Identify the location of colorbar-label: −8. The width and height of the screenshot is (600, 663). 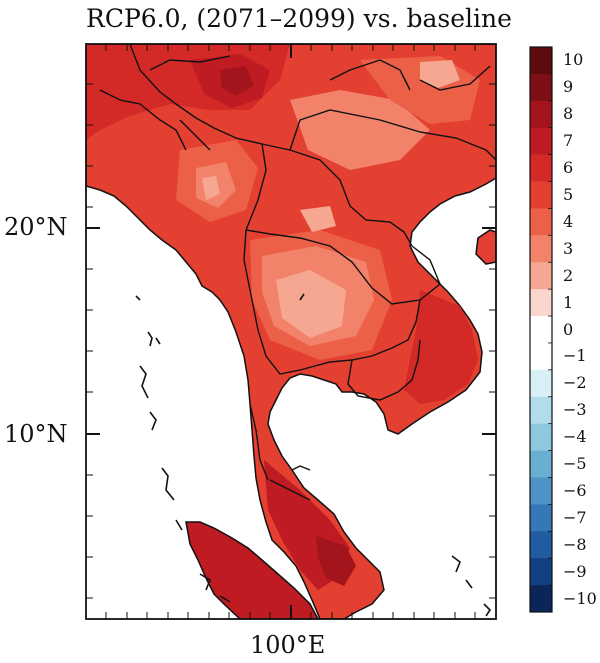
(575, 544).